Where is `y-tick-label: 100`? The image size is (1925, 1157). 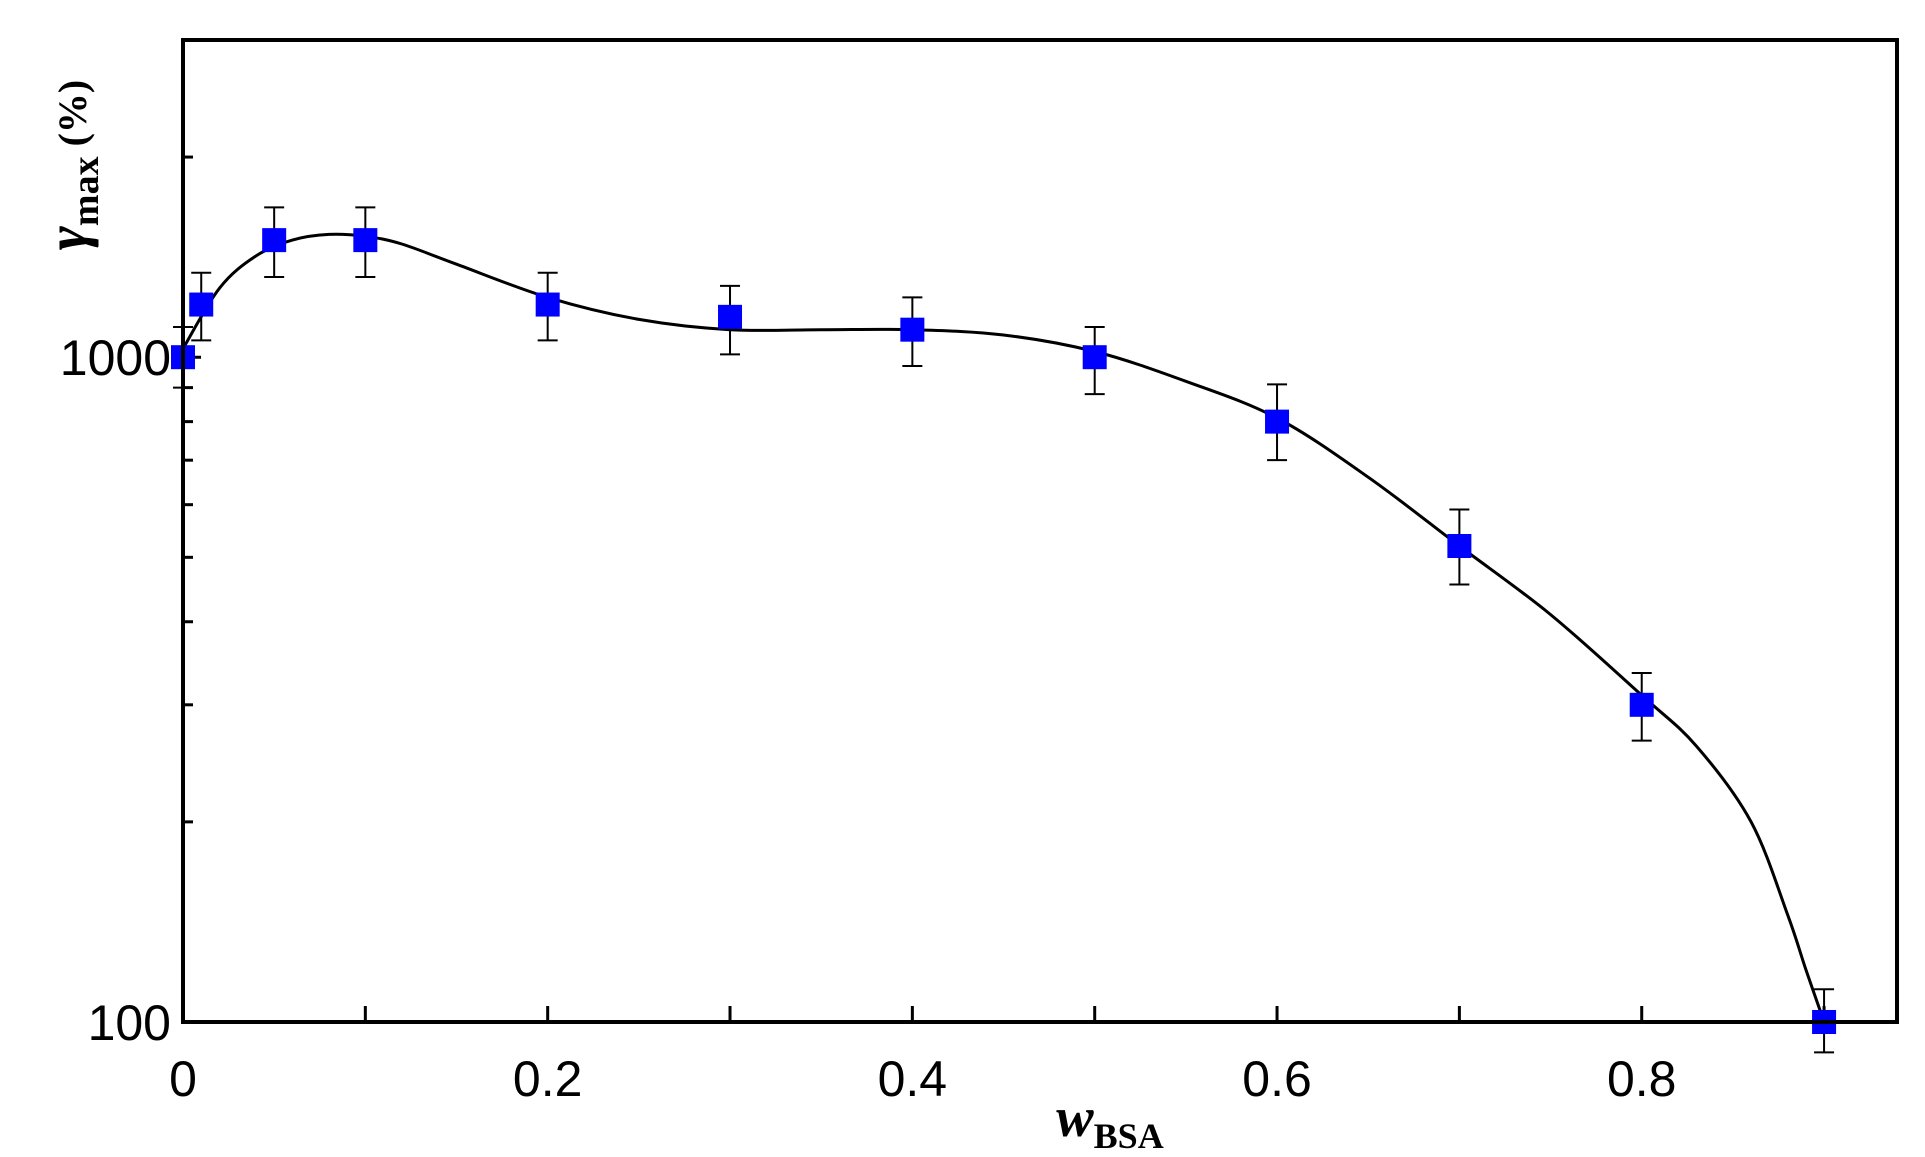
y-tick-label: 100 is located at coordinates (129, 1023).